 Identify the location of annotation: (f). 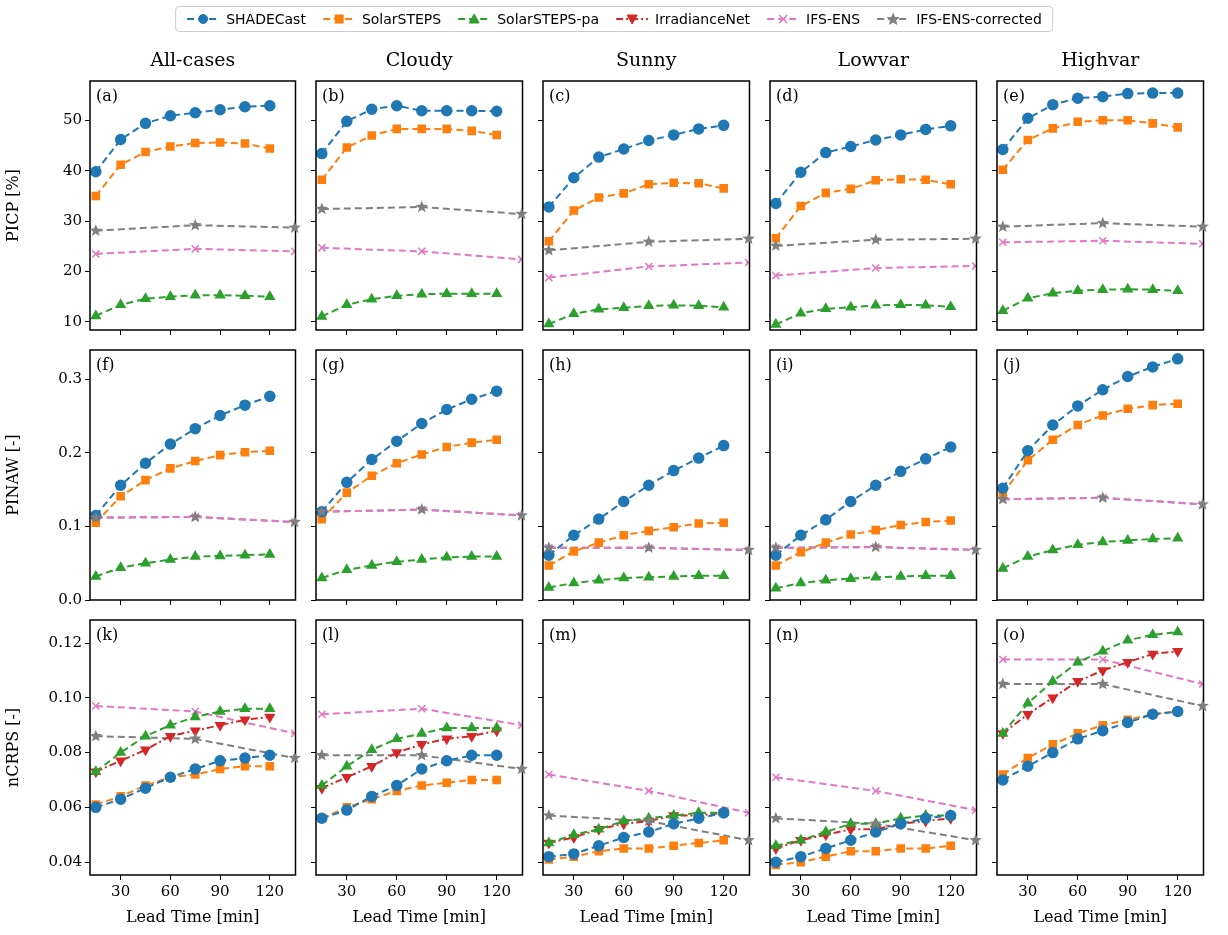
(105, 365).